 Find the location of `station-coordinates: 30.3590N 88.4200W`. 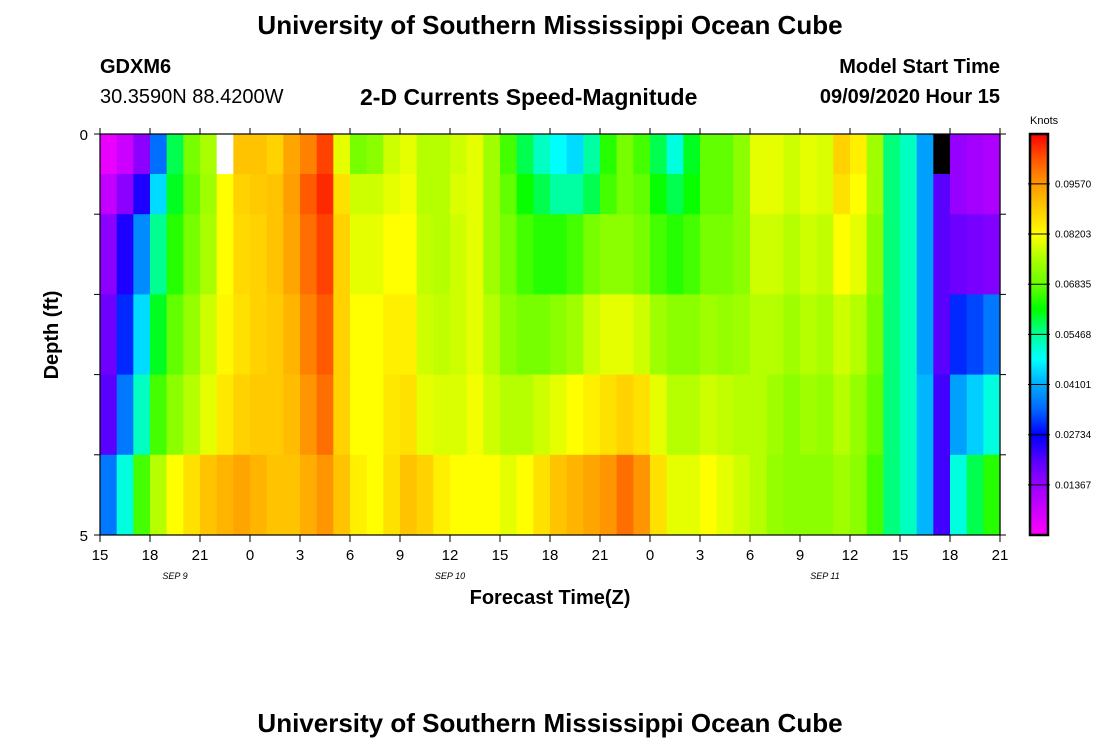

station-coordinates: 30.3590N 88.4200W is located at coordinates (192, 97).